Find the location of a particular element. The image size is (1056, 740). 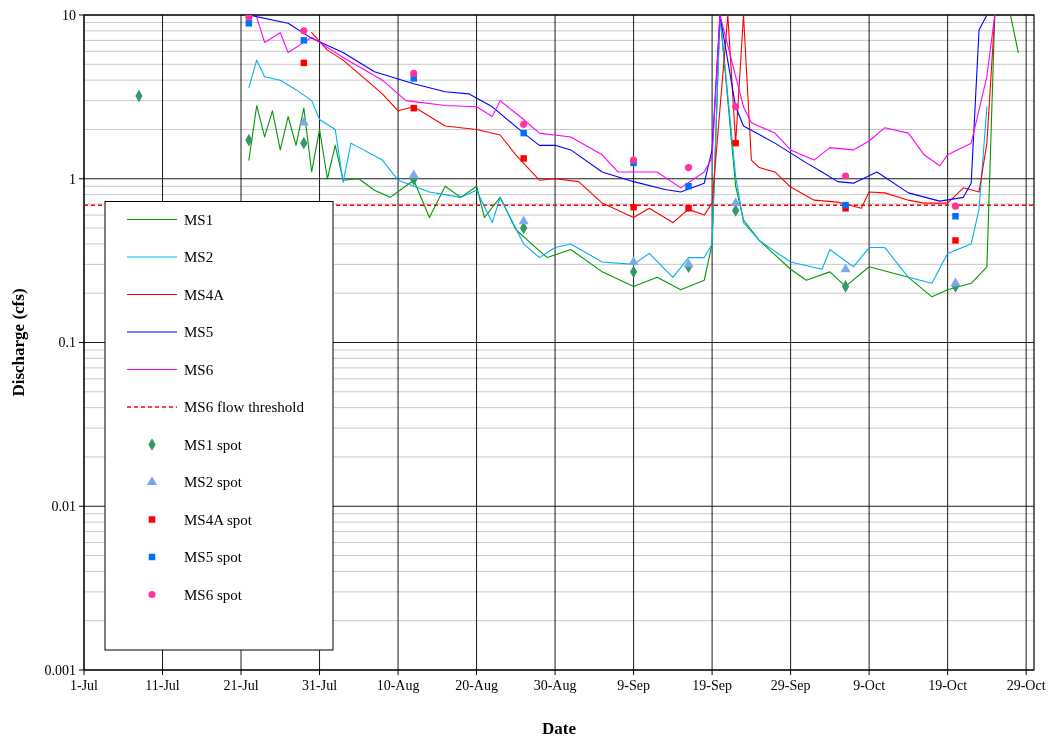

legend-label: MS6 spot is located at coordinates (213, 594).